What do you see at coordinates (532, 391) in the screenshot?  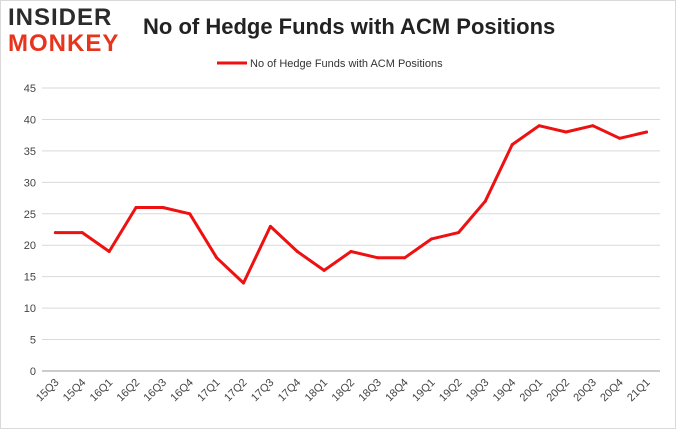 I see `x-tick-label: 20Q1` at bounding box center [532, 391].